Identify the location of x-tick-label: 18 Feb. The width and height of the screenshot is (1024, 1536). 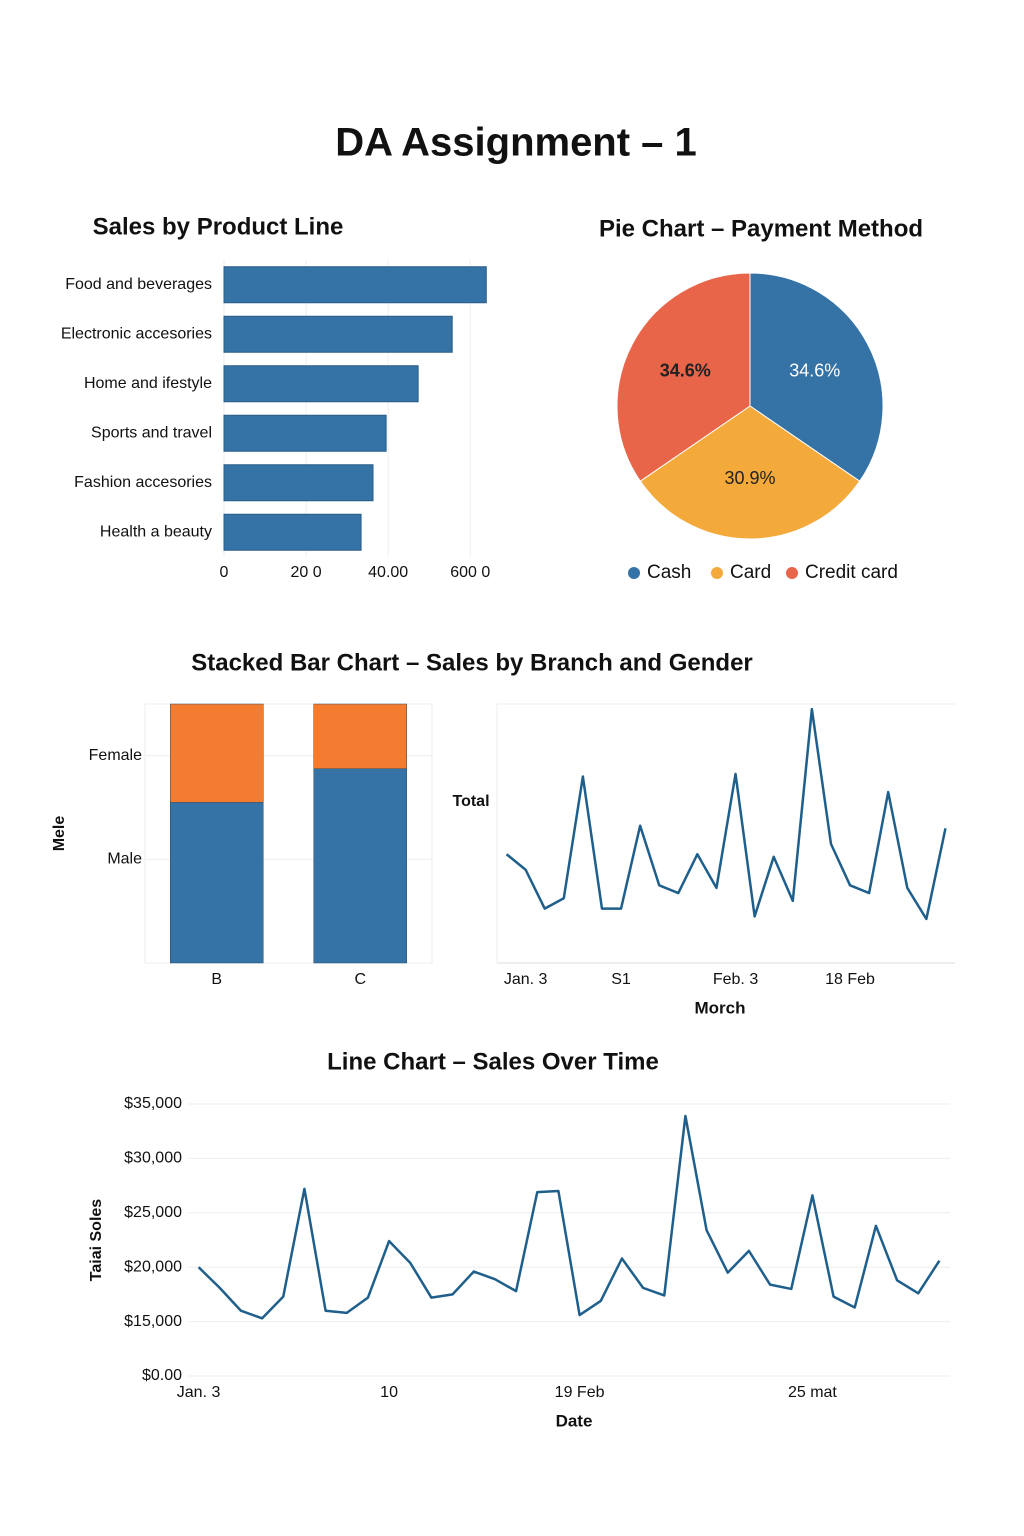
(850, 979).